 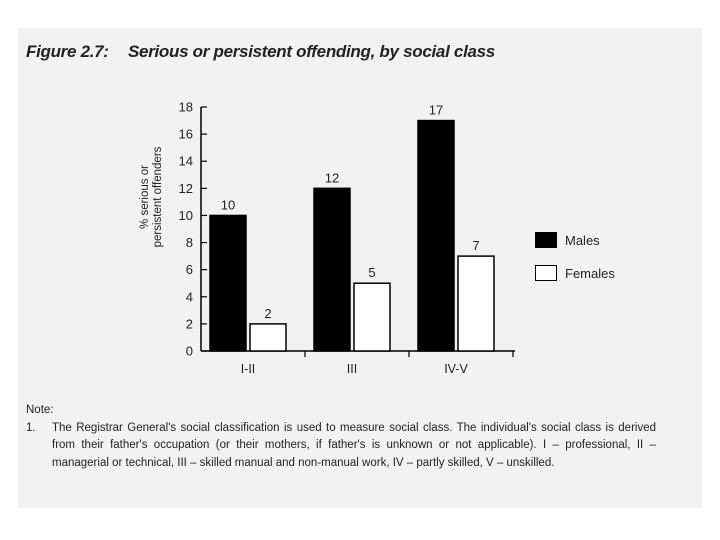 I want to click on note-number: 1., so click(x=31, y=427).